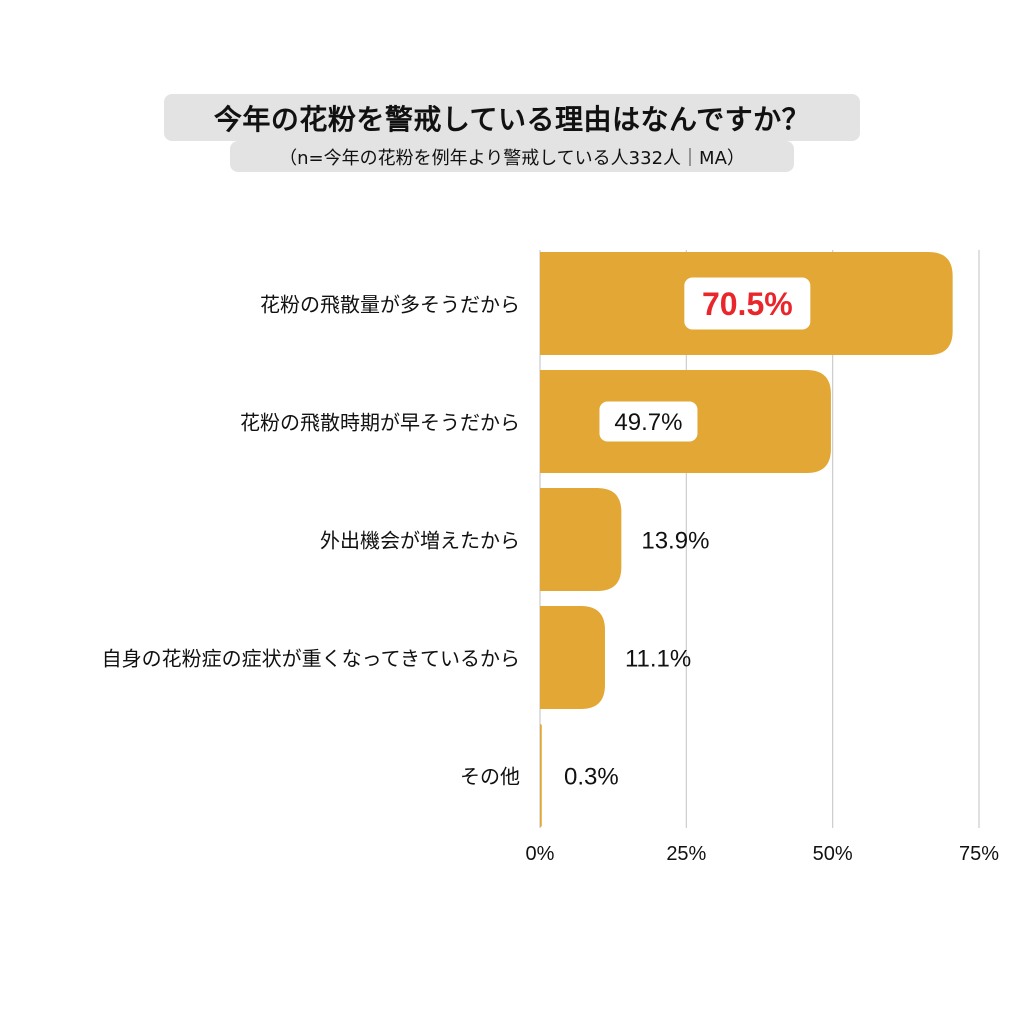 The image size is (1024, 1024). I want to click on chart-title: 今年の花粉を警戒している理由はなんですか？, so click(512, 117).